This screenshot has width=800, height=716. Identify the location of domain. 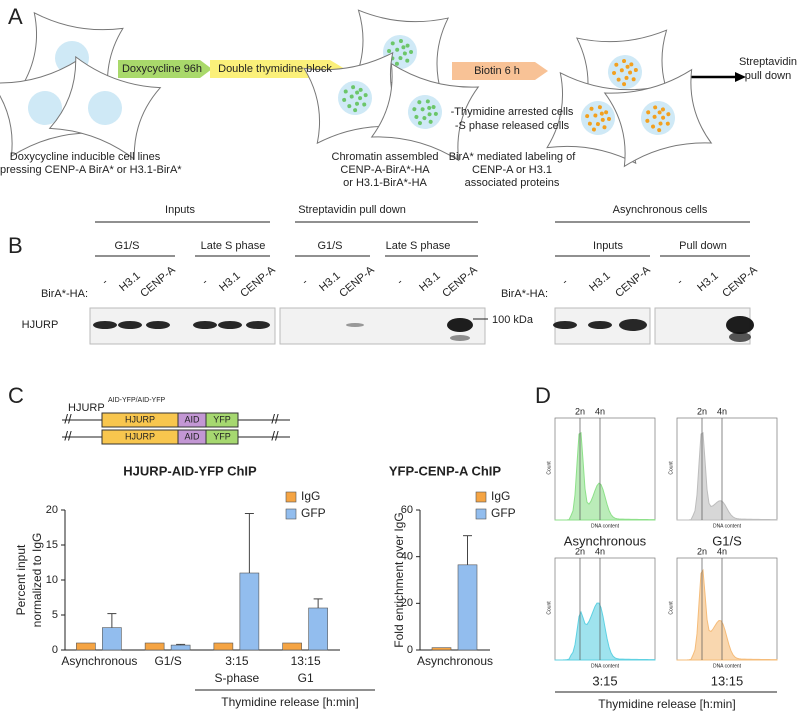
(222, 420).